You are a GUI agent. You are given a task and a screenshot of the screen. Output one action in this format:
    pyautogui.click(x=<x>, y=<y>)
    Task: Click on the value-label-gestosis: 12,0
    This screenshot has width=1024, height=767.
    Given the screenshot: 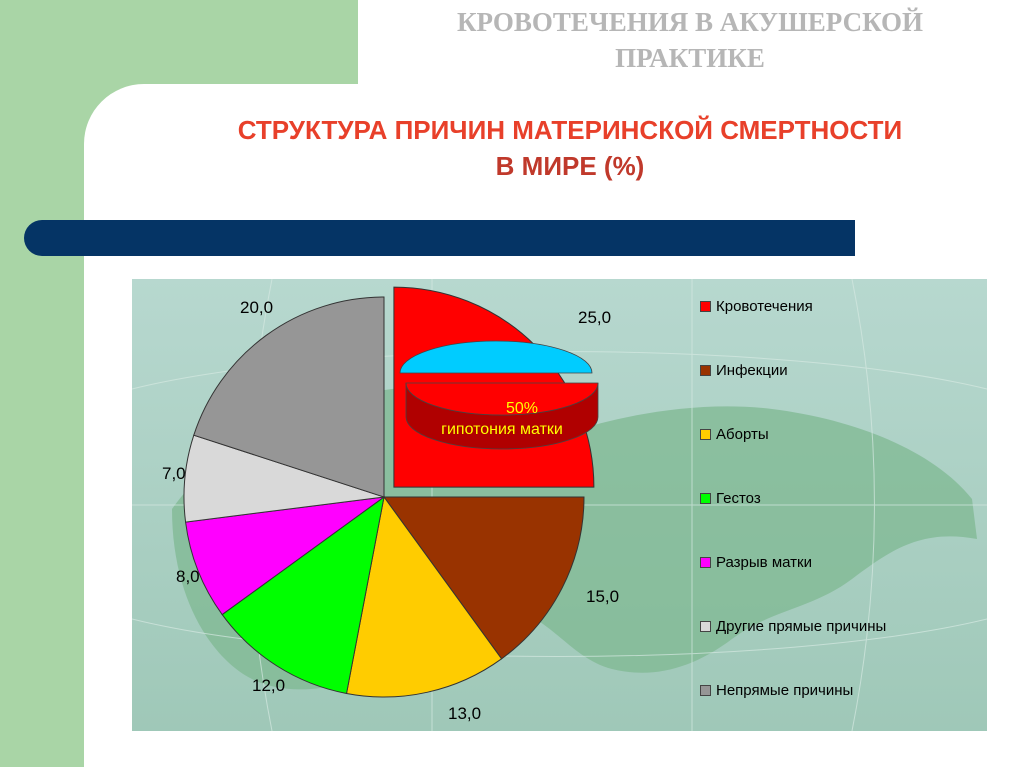 What is the action you would take?
    pyautogui.click(x=268, y=685)
    